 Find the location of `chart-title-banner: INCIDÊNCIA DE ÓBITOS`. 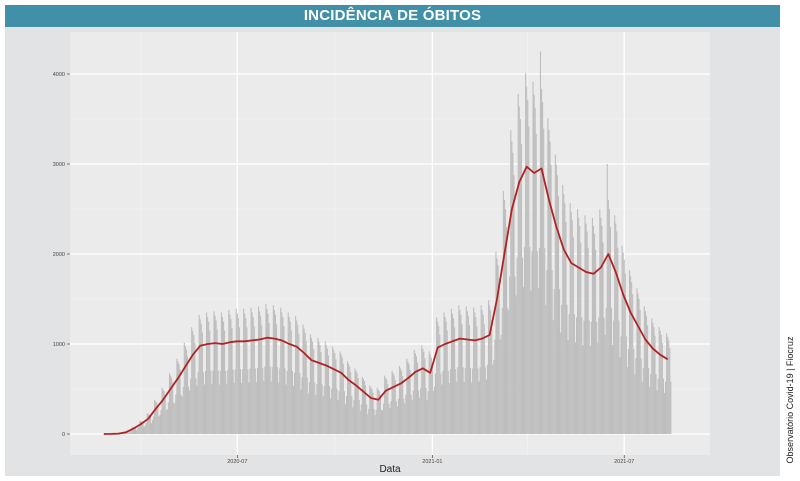

chart-title-banner: INCIDÊNCIA DE ÓBITOS is located at coordinates (392, 16).